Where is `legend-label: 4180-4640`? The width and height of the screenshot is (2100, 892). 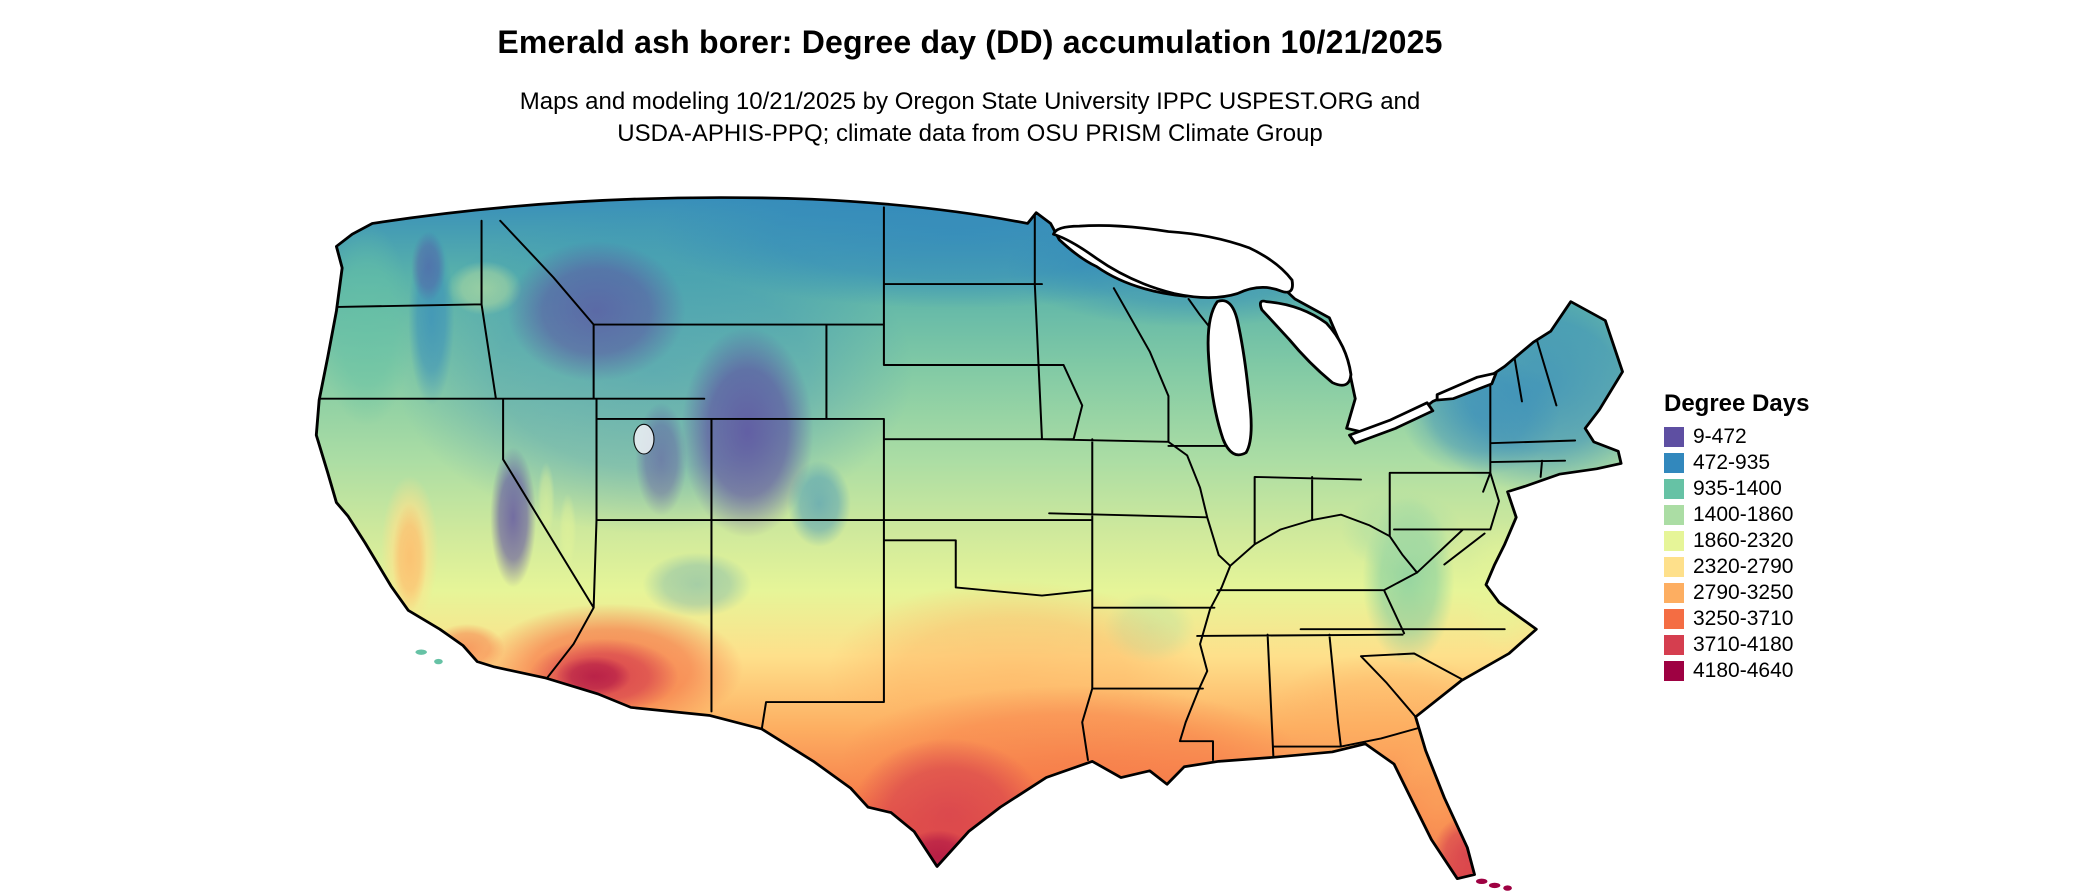
legend-label: 4180-4640 is located at coordinates (1743, 670).